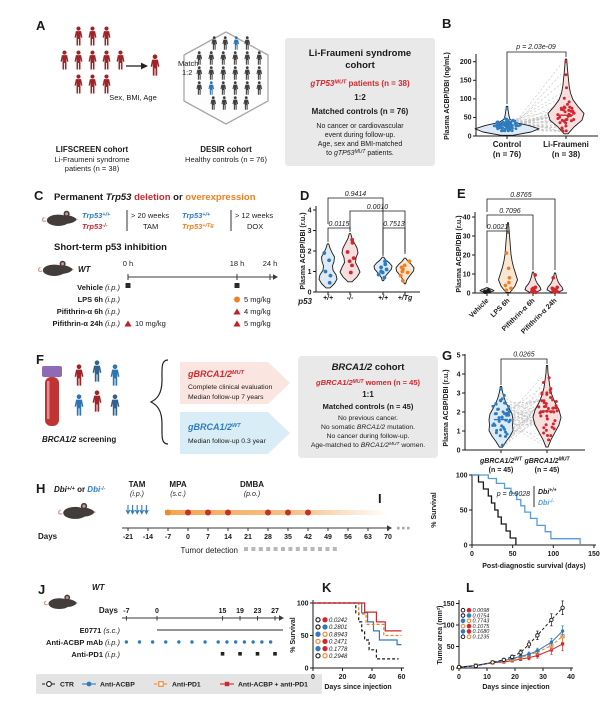 The width and height of the screenshot is (605, 707). I want to click on brca-screening-label: BRCA1/2 screening, so click(79, 439).